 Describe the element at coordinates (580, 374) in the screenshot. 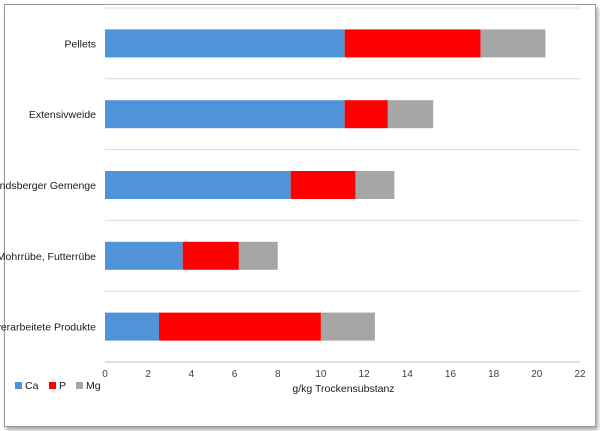

I see `x-tick-label: 22` at that location.